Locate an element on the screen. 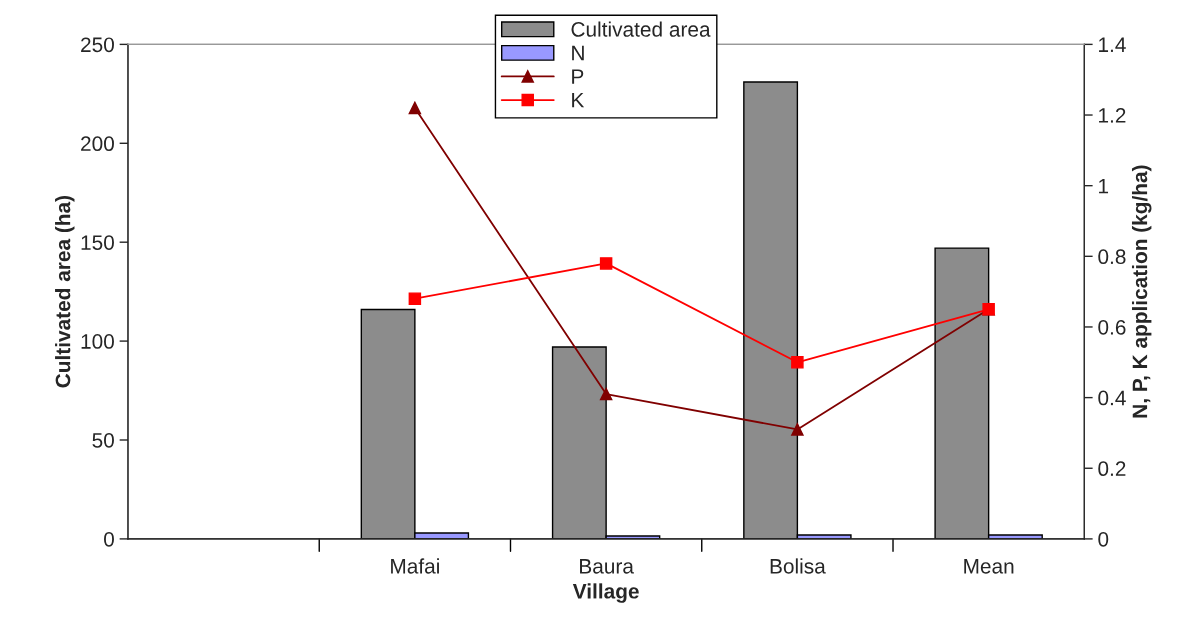 Image resolution: width=1185 pixels, height=634 pixels. x-tick-label: Bolisa is located at coordinates (798, 566).